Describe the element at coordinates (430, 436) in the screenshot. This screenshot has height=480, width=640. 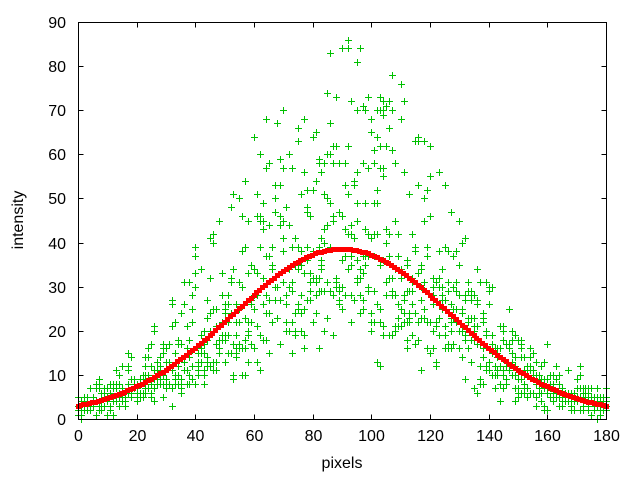
I see `x-tick-label: 120` at that location.